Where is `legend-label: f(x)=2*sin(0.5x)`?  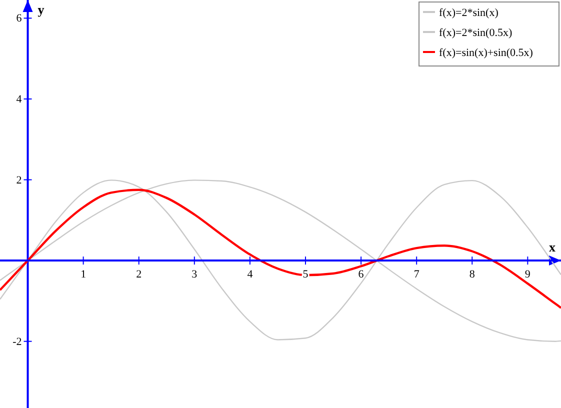 legend-label: f(x)=2*sin(0.5x) is located at coordinates (475, 33).